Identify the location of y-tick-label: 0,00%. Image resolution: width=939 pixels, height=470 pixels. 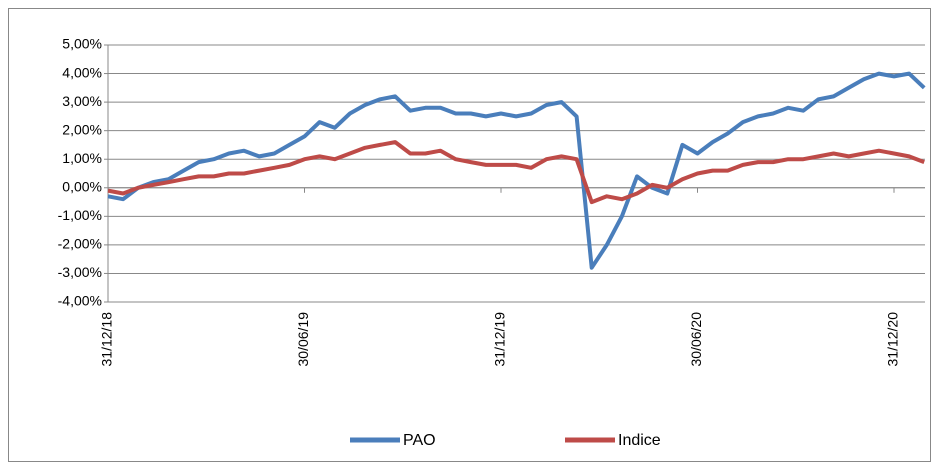
(82, 186).